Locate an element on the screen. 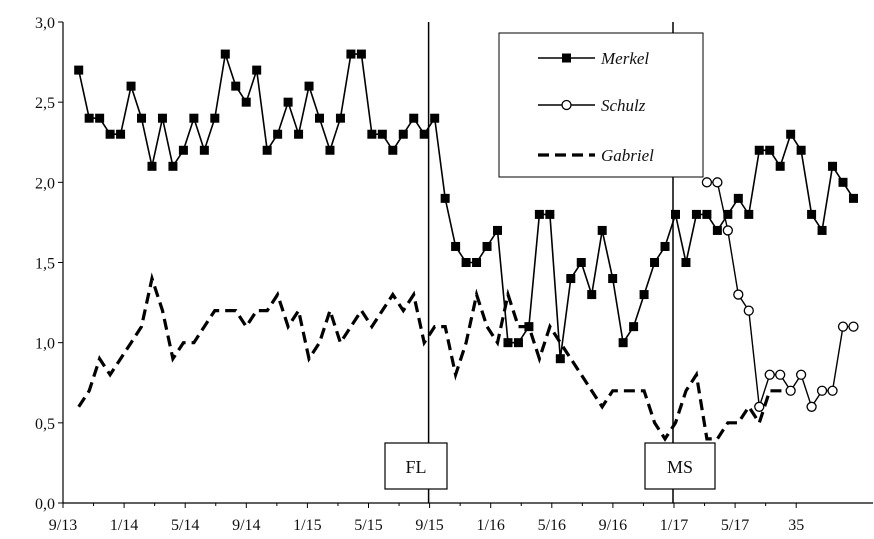 This screenshot has height=539, width=874. x-tick-label: 1/15 is located at coordinates (307, 525).